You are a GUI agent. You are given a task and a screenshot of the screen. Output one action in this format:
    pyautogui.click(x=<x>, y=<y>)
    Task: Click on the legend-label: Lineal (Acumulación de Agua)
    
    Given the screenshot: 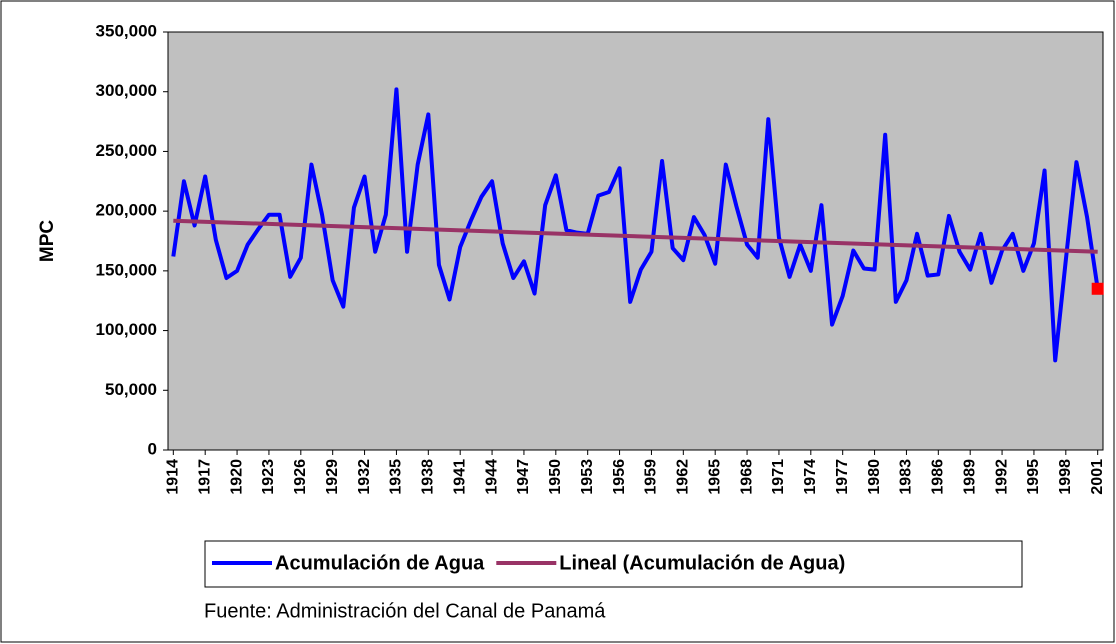 What is the action you would take?
    pyautogui.click(x=702, y=563)
    